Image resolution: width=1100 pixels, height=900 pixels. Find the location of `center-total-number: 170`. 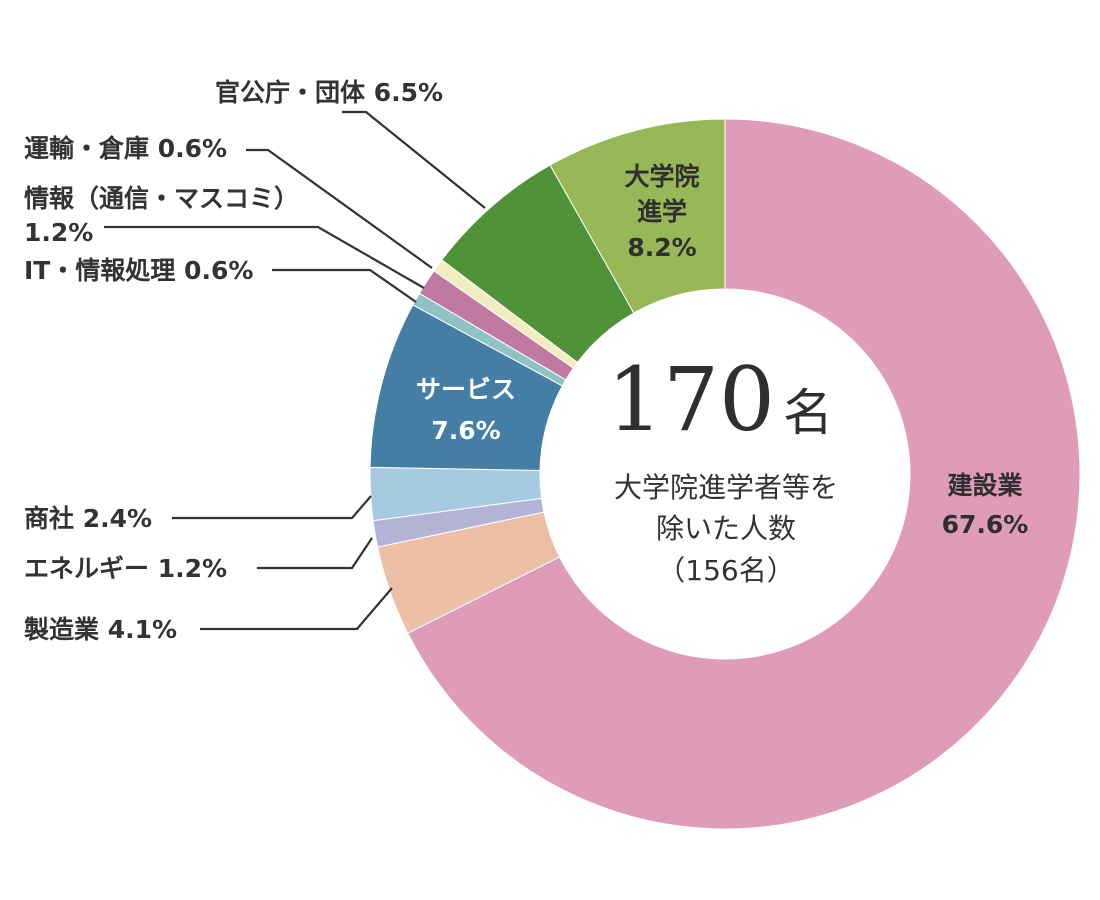

center-total-number: 170 is located at coordinates (691, 399).